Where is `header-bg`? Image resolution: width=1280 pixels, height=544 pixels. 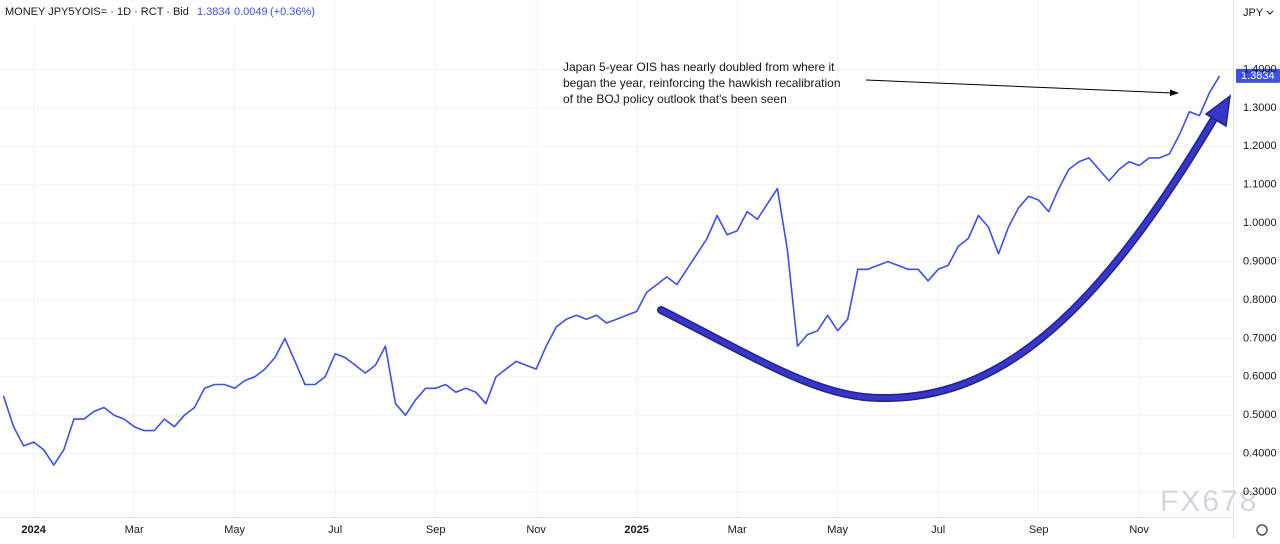 header-bg is located at coordinates (160, 12).